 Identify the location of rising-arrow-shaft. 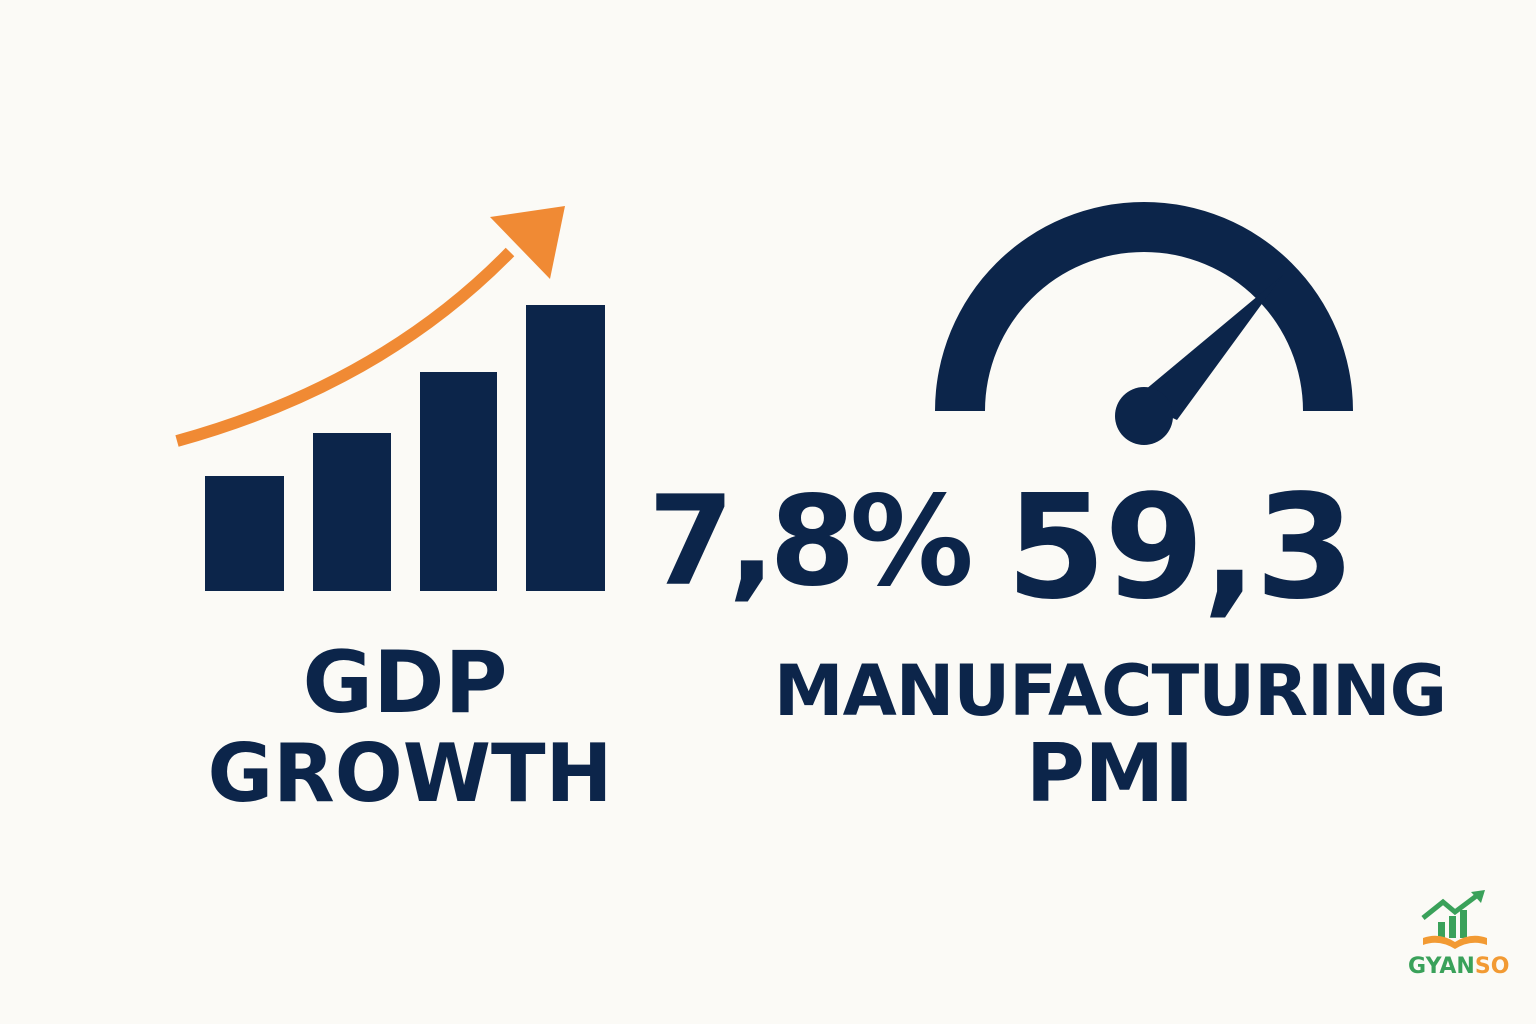
(345, 347).